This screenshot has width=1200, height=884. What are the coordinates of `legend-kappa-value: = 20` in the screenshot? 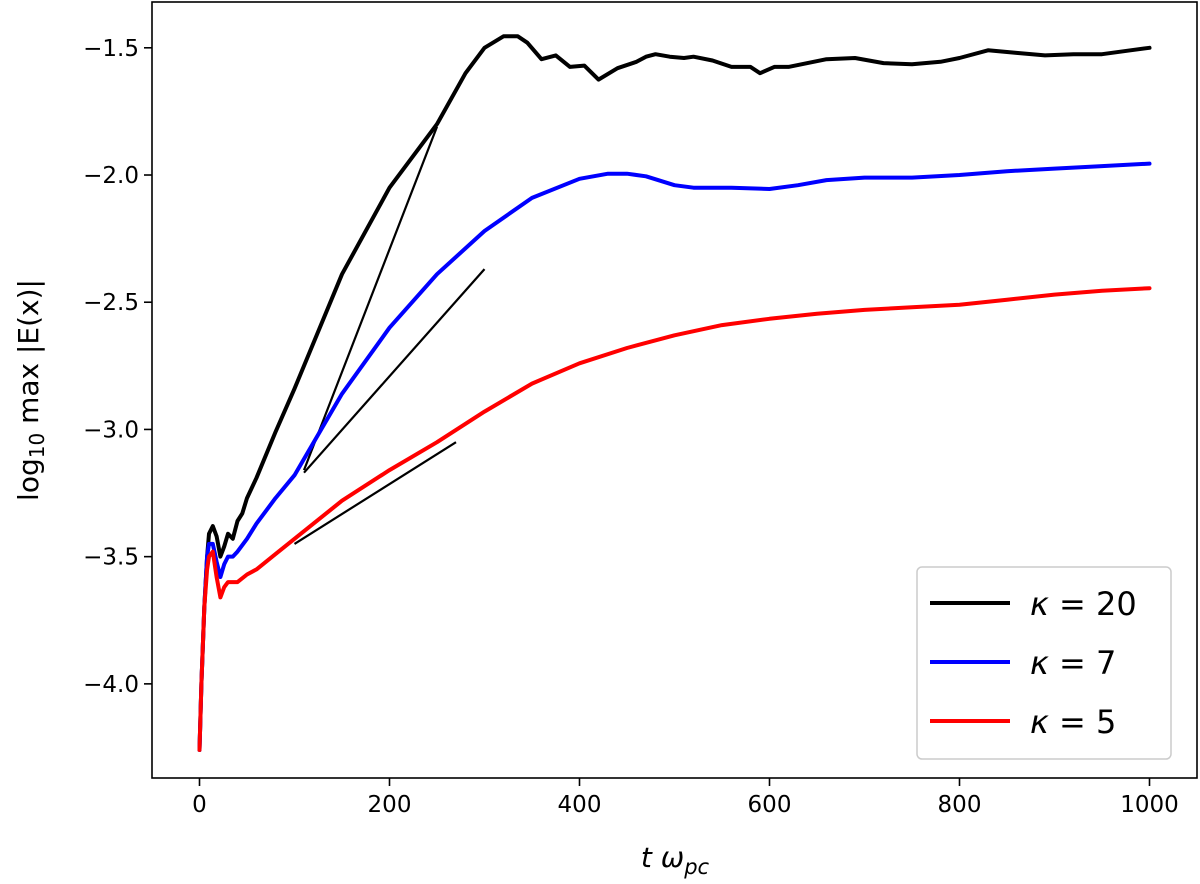 It's located at (1093, 604).